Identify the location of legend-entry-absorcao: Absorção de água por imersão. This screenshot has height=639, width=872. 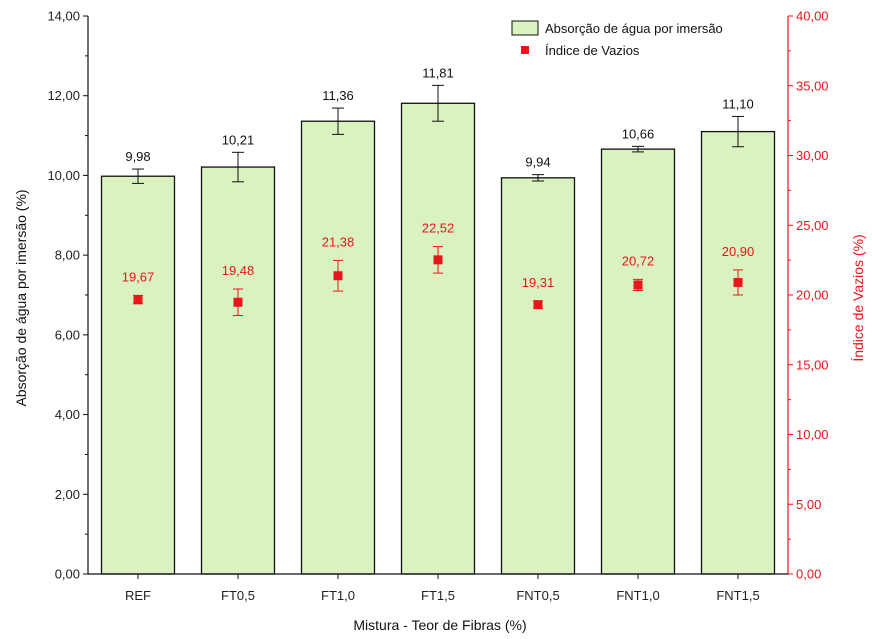
(634, 28).